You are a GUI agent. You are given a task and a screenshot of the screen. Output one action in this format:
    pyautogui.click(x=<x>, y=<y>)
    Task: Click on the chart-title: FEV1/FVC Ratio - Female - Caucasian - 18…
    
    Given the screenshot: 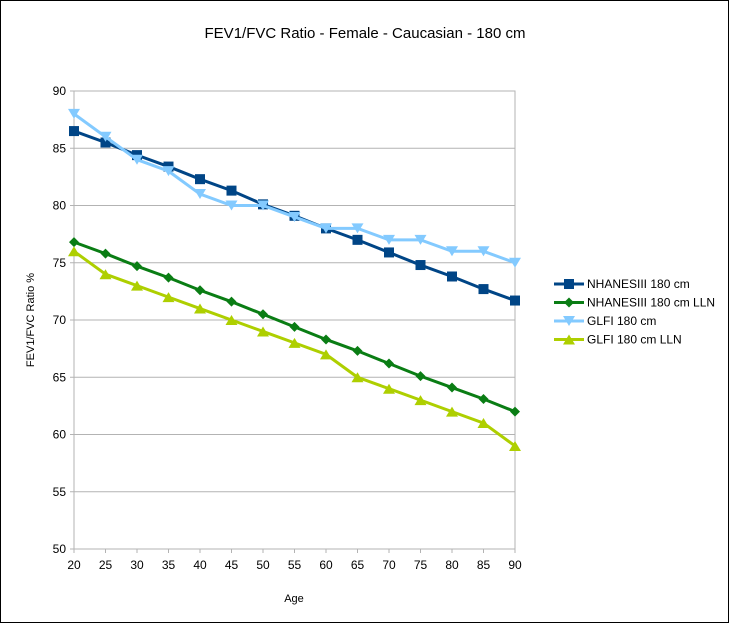 What is the action you would take?
    pyautogui.click(x=365, y=33)
    